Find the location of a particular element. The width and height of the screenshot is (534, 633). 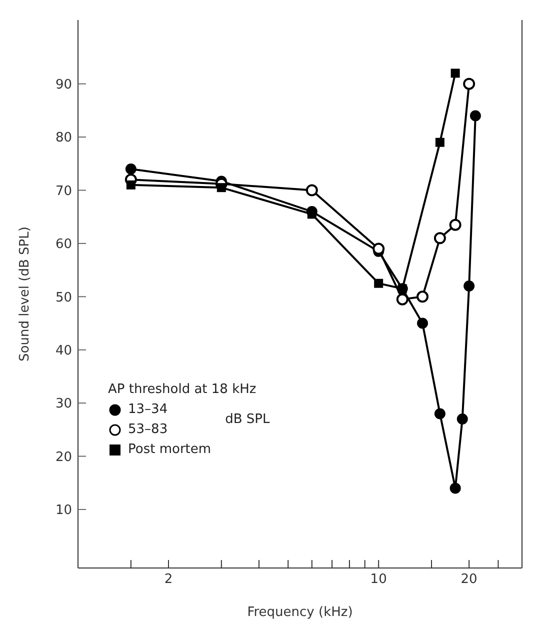

x-tick-label: 10 is located at coordinates (378, 580).